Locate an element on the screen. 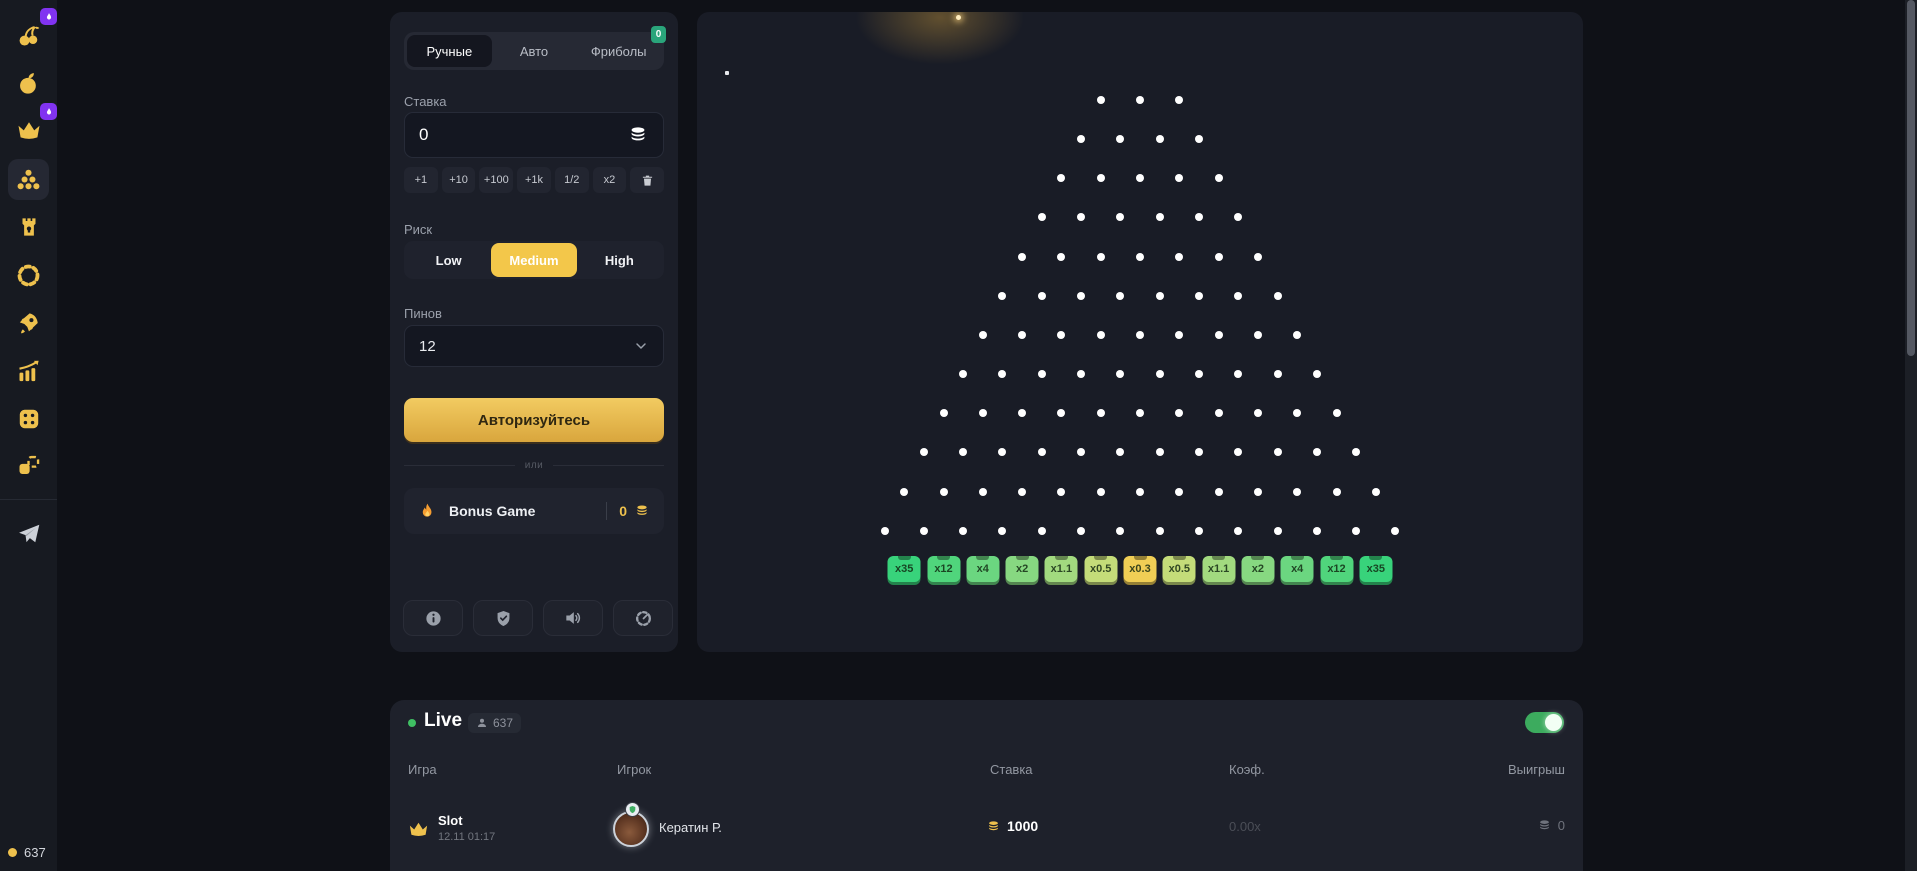  mode-tabs: Ручные Авто Фриболы 0 is located at coordinates (535, 48).